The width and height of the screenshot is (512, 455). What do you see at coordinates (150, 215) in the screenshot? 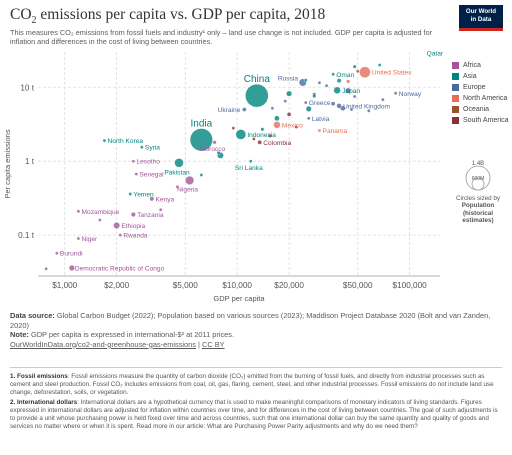
I see `point-label: Tanzania` at bounding box center [150, 215].